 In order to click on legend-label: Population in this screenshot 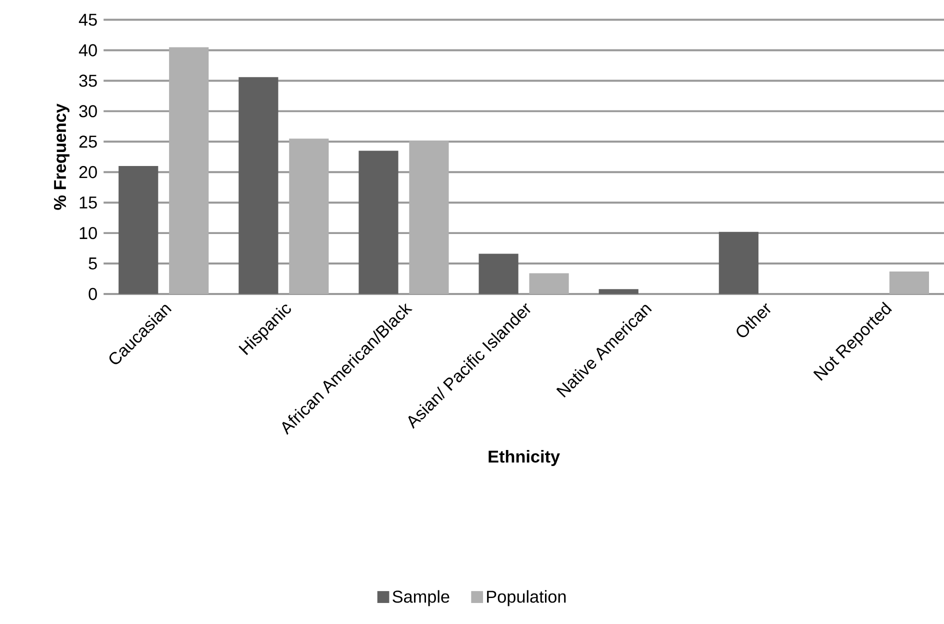, I will do `click(526, 598)`.